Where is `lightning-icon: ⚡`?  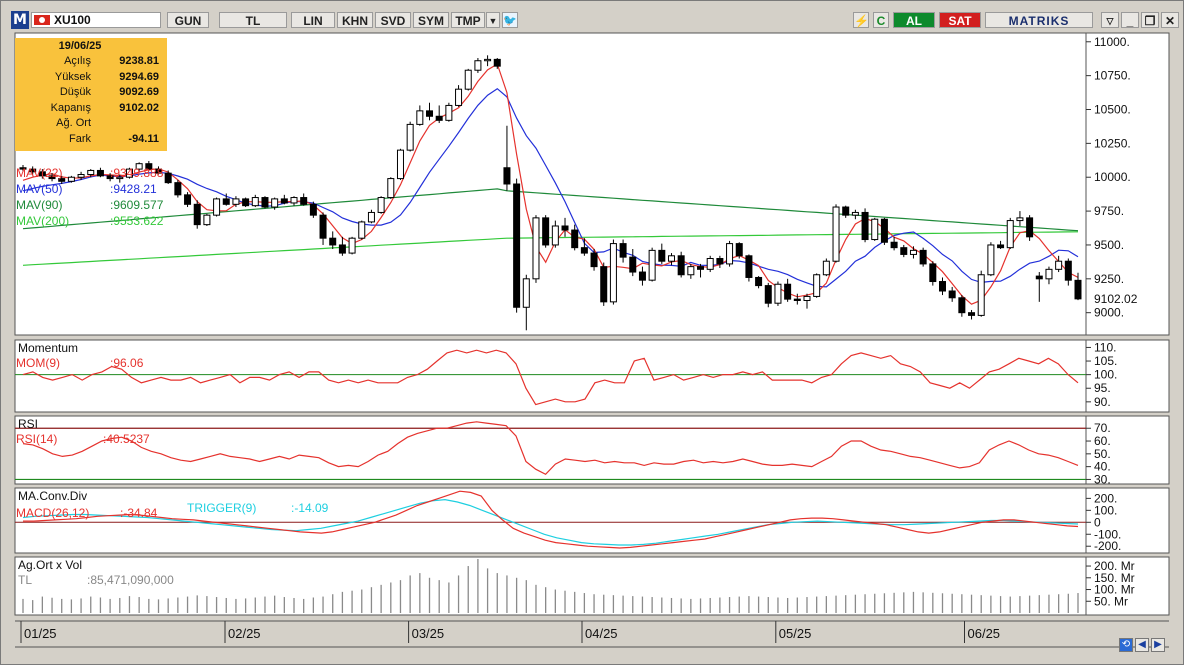
lightning-icon: ⚡ is located at coordinates (861, 20).